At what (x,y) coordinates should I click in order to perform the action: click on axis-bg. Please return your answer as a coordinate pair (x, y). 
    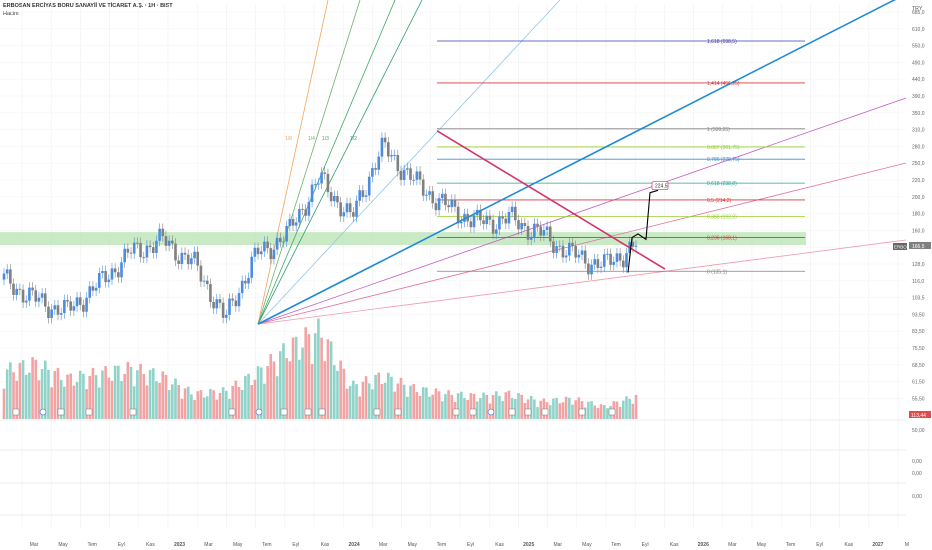
    Looking at the image, I should click on (920, 275).